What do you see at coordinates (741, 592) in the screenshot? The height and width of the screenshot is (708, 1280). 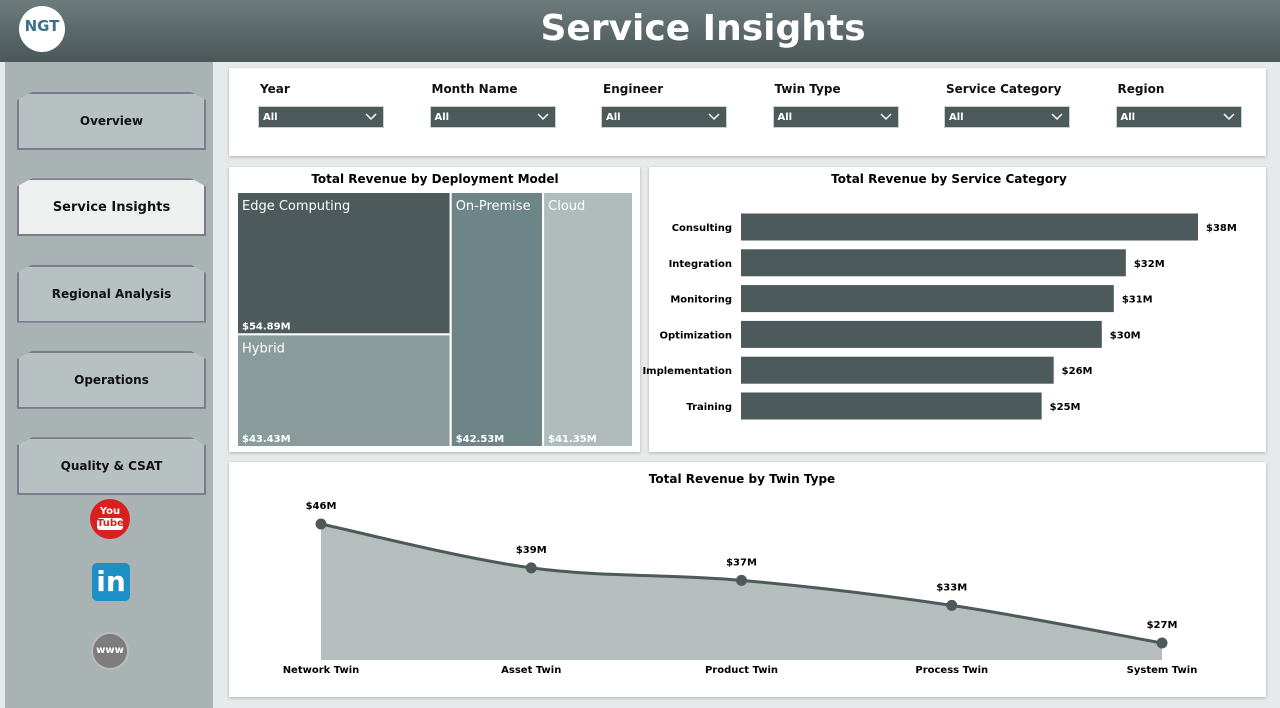 I see `area` at bounding box center [741, 592].